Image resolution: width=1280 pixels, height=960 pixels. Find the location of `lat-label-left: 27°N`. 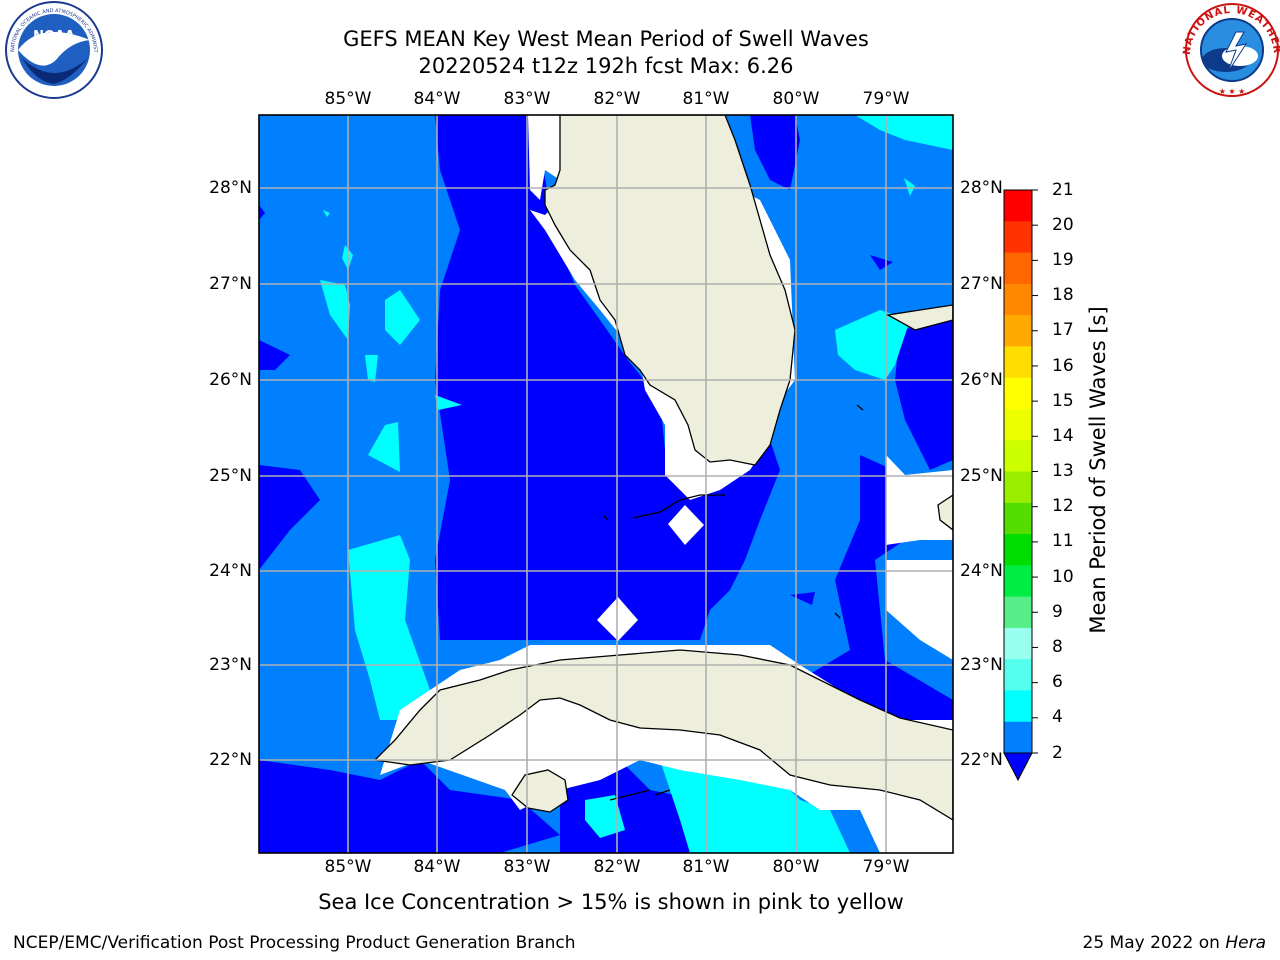

lat-label-left: 27°N is located at coordinates (230, 284).